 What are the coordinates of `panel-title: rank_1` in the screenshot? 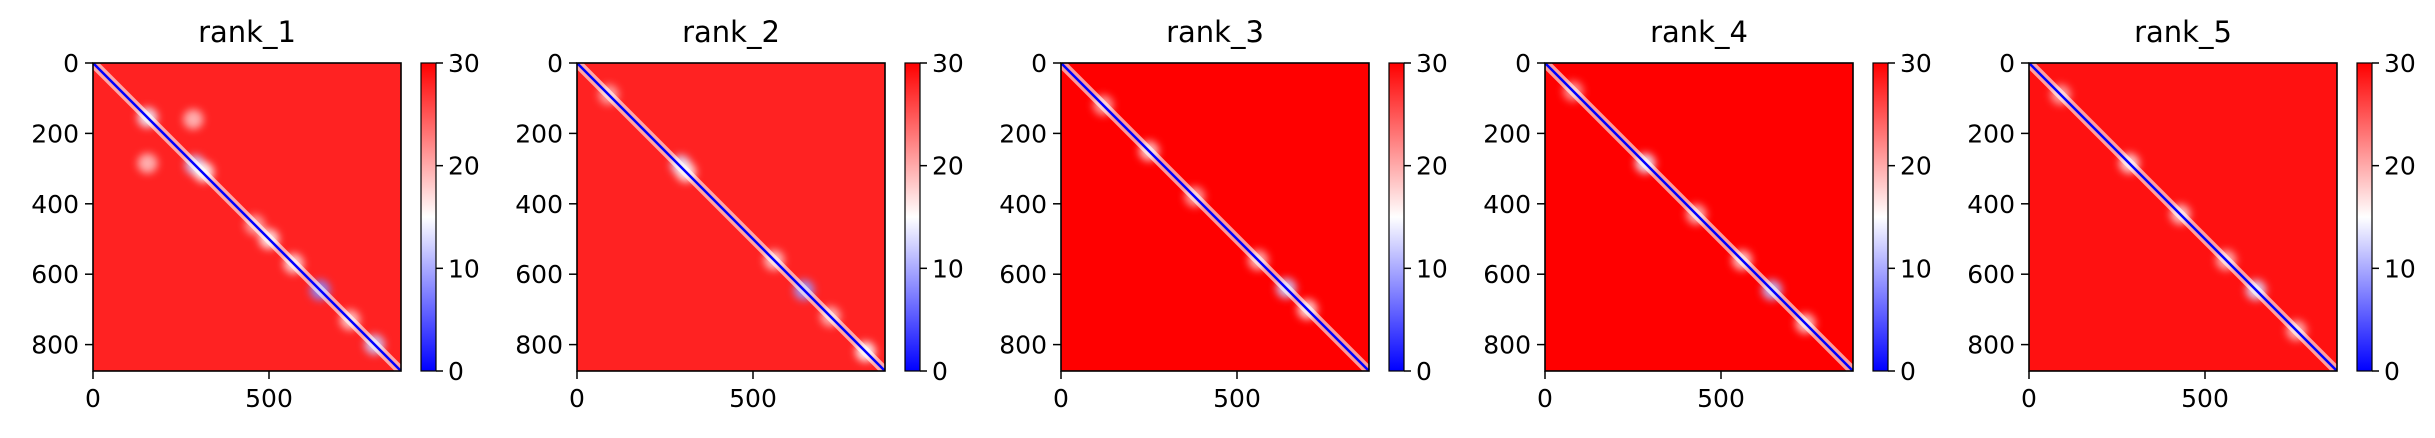 It's located at (247, 32).